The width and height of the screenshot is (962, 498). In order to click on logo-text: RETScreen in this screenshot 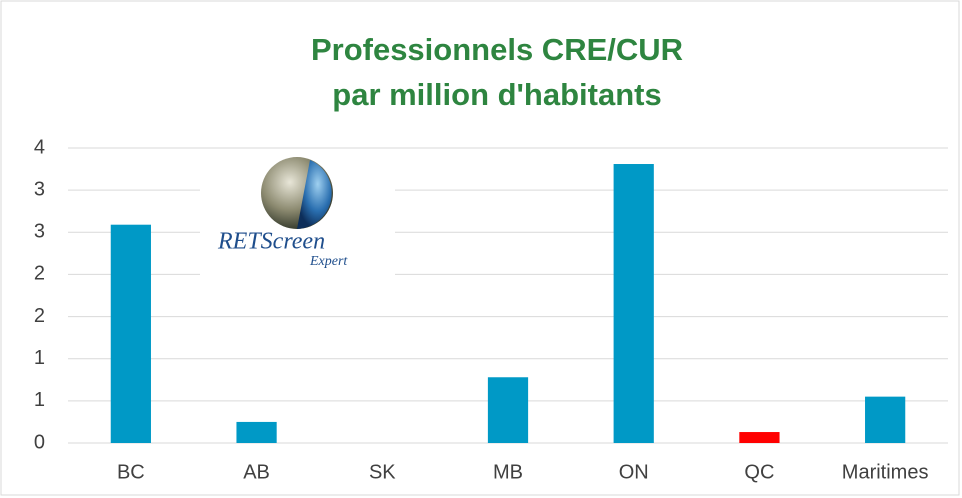, I will do `click(271, 242)`.